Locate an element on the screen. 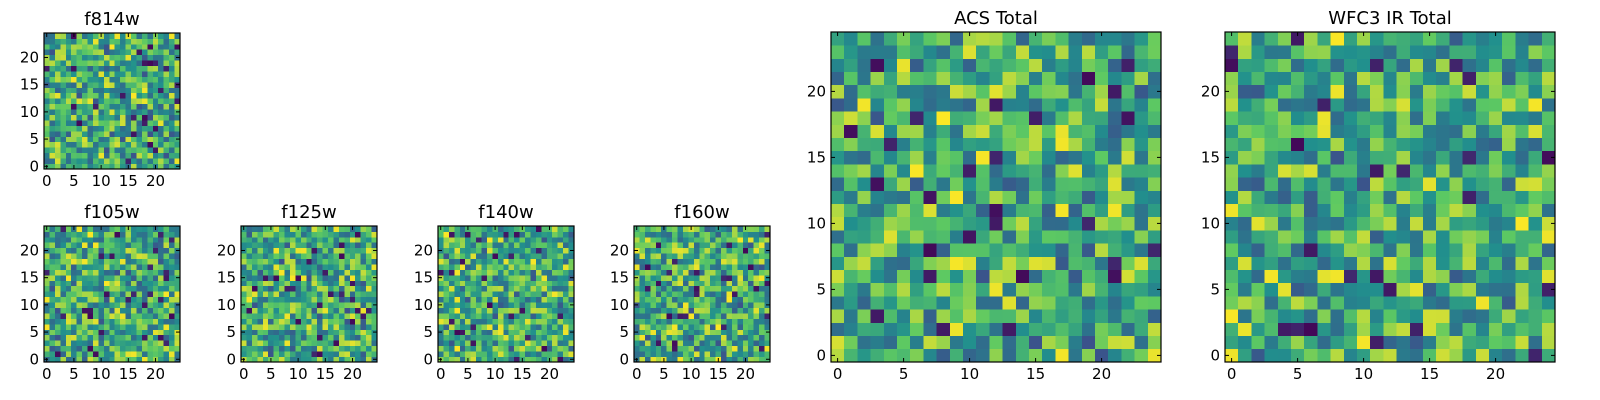 This screenshot has width=1600, height=400. f814w-ytick-label-5: 5 is located at coordinates (34, 139).